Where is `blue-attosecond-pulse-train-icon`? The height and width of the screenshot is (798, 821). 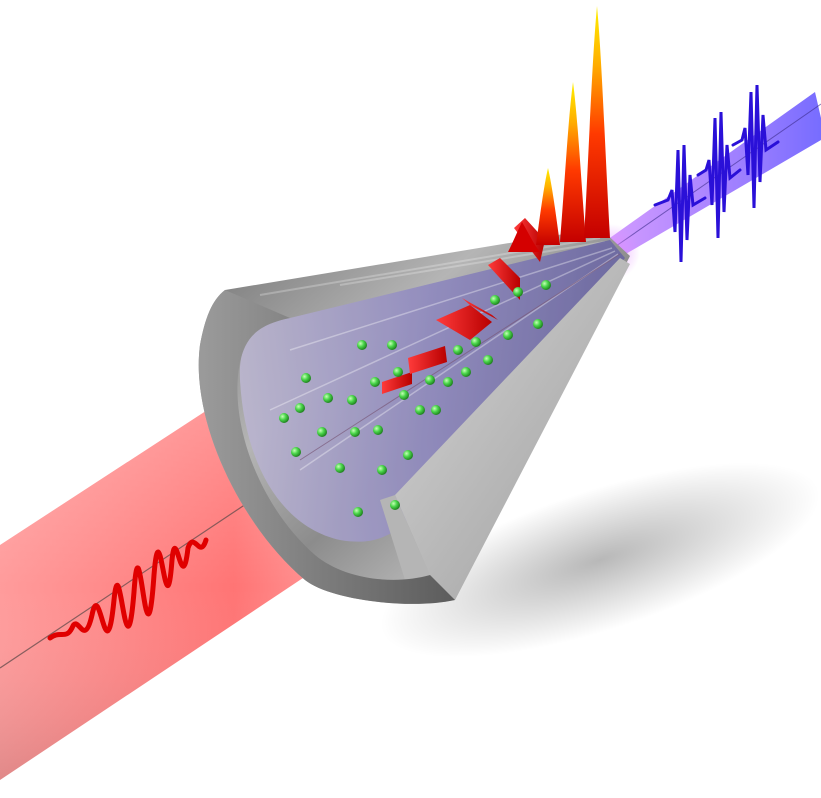
blue-attosecond-pulse-train-icon is located at coordinates (716, 173).